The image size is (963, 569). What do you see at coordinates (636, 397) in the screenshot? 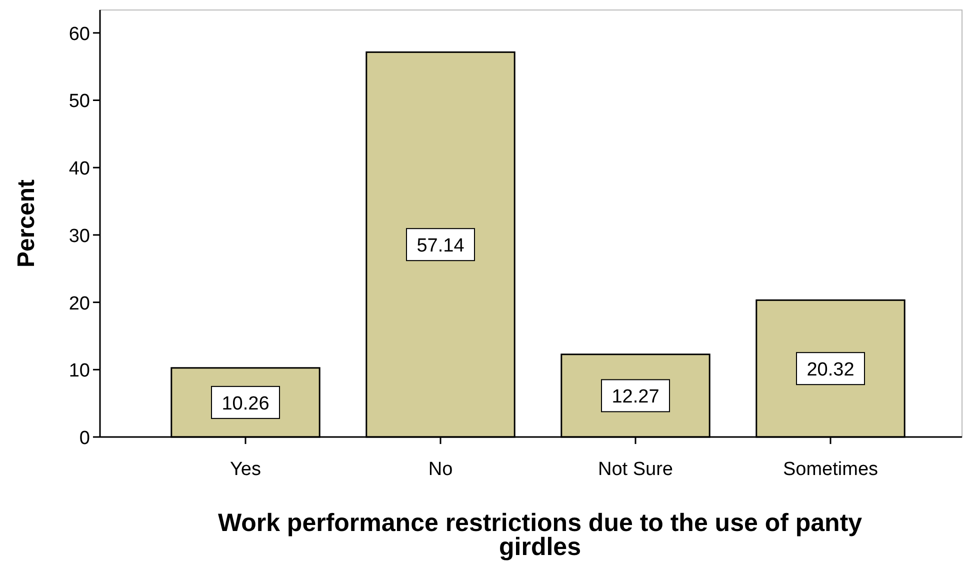
I see `data-label: 12.27` at bounding box center [636, 397].